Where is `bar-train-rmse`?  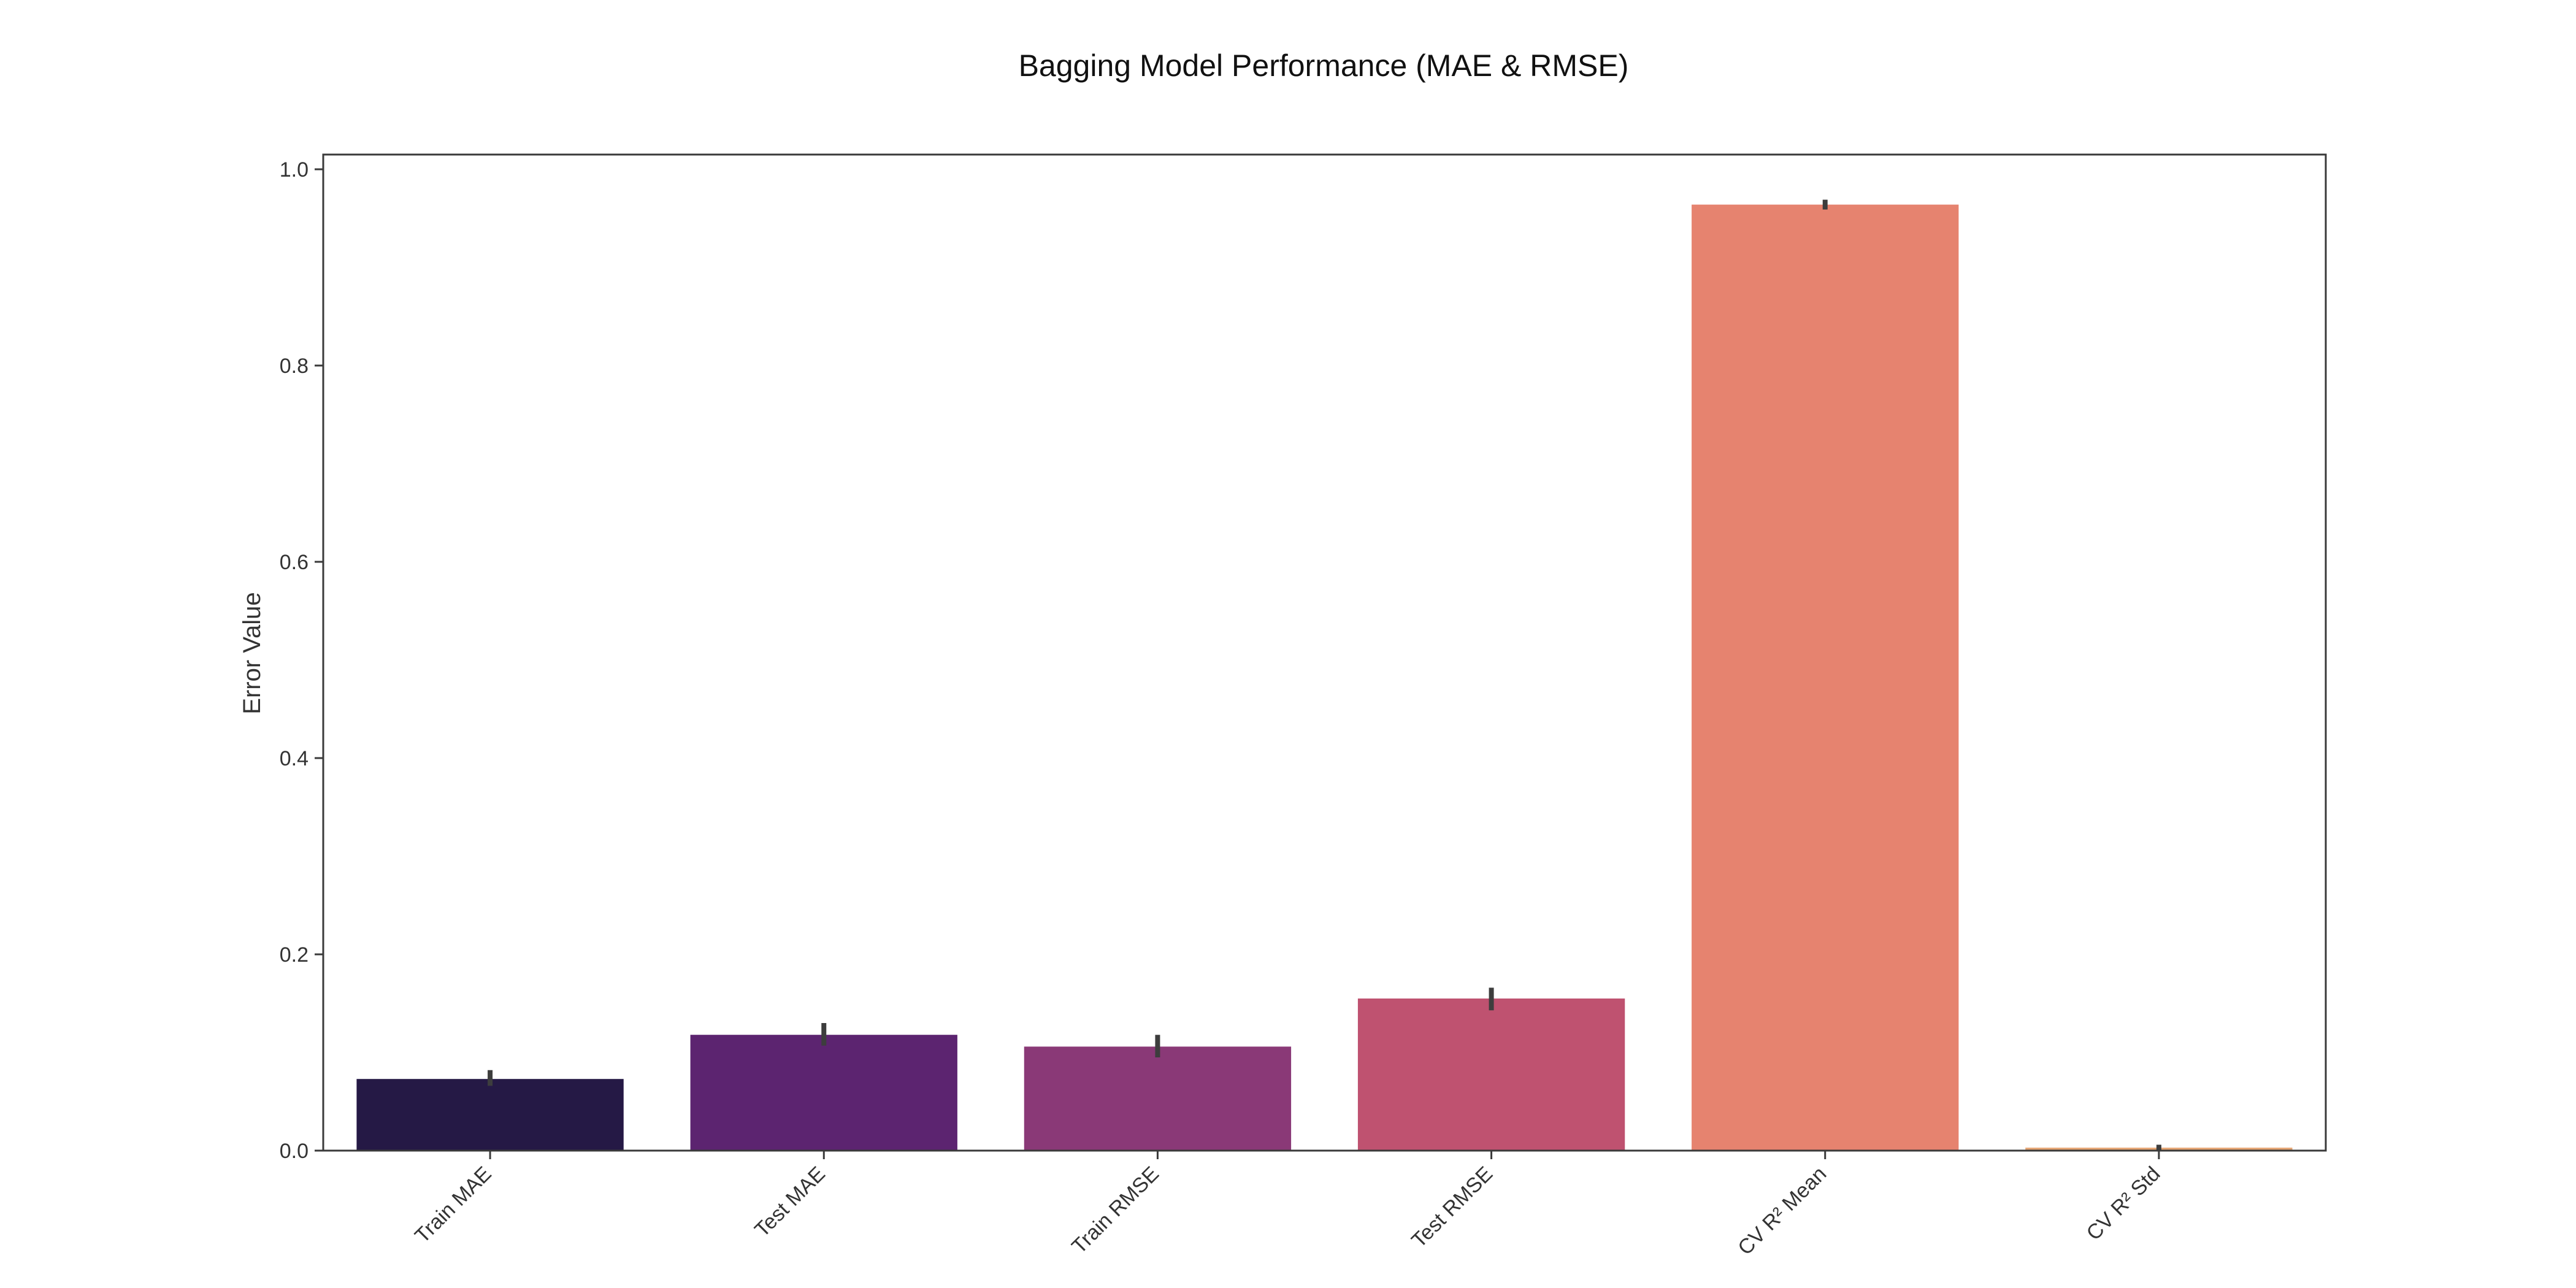 bar-train-rmse is located at coordinates (1158, 1098).